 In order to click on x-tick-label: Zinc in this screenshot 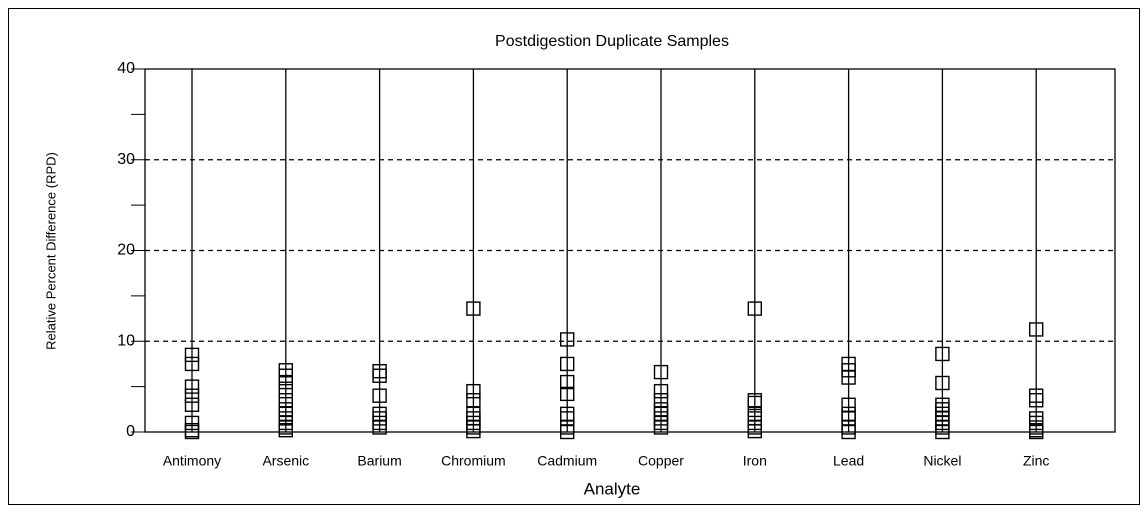, I will do `click(1036, 461)`.